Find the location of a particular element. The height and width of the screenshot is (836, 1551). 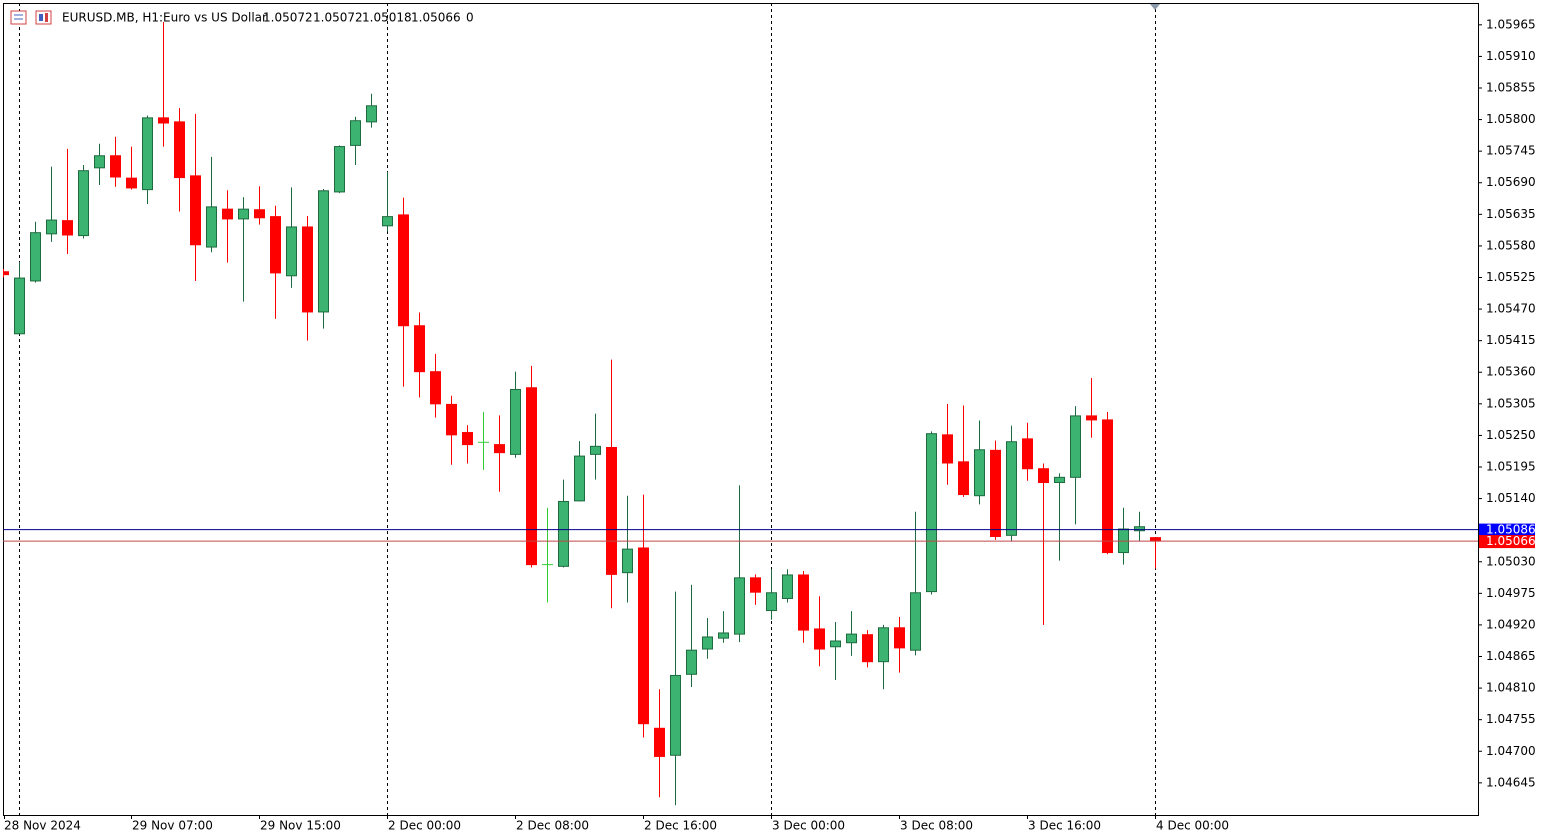

x-tick-label: 3 Dec 08:00 is located at coordinates (936, 826).